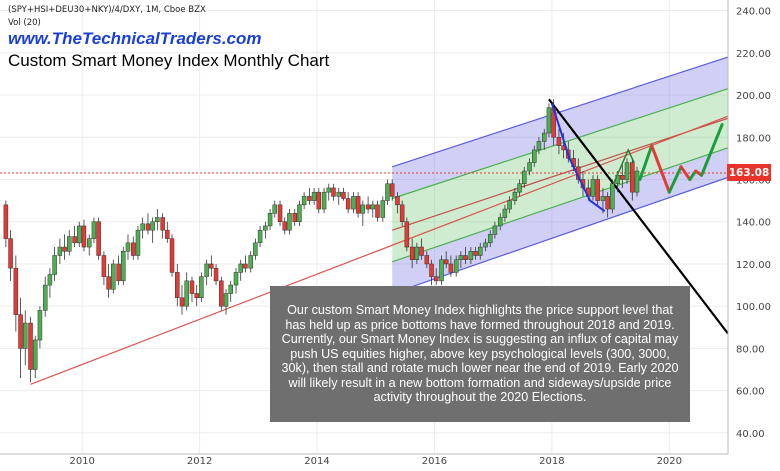  Describe the element at coordinates (560, 235) in the screenshot. I see `channel-line` at that location.